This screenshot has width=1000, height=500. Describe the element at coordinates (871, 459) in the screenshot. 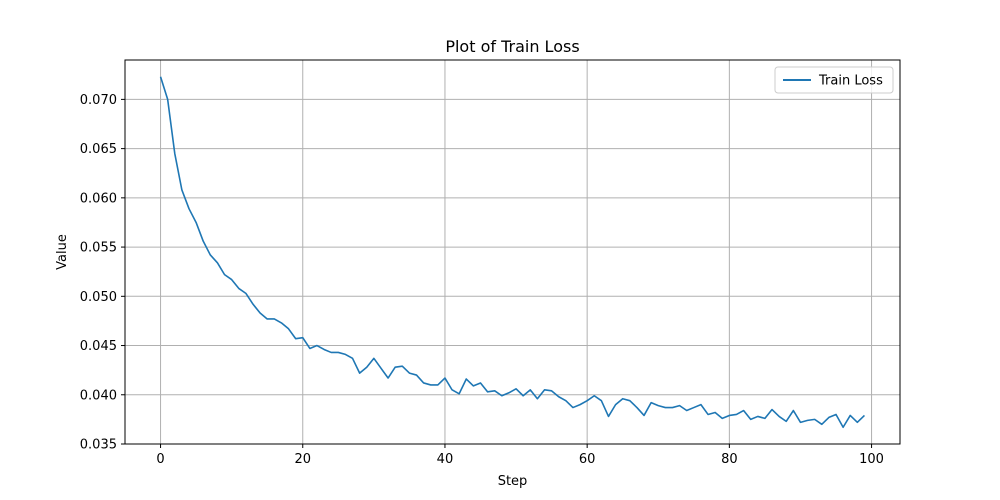

I see `x-tick-label: 100` at that location.